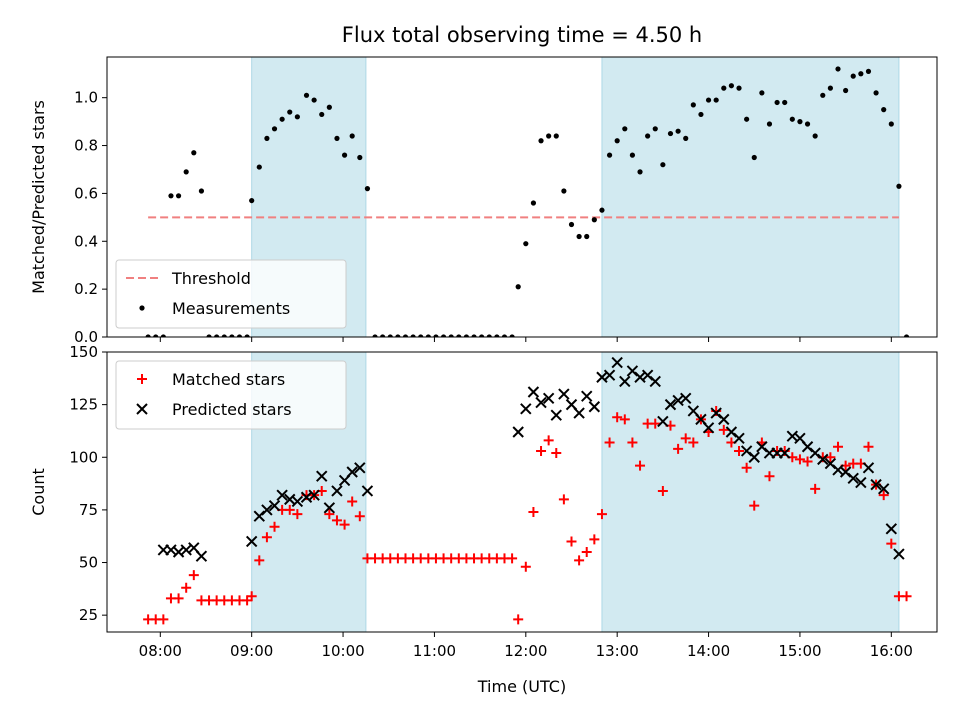 The height and width of the screenshot is (720, 960). I want to click on bottom-y-tick-label: 125, so click(83, 405).